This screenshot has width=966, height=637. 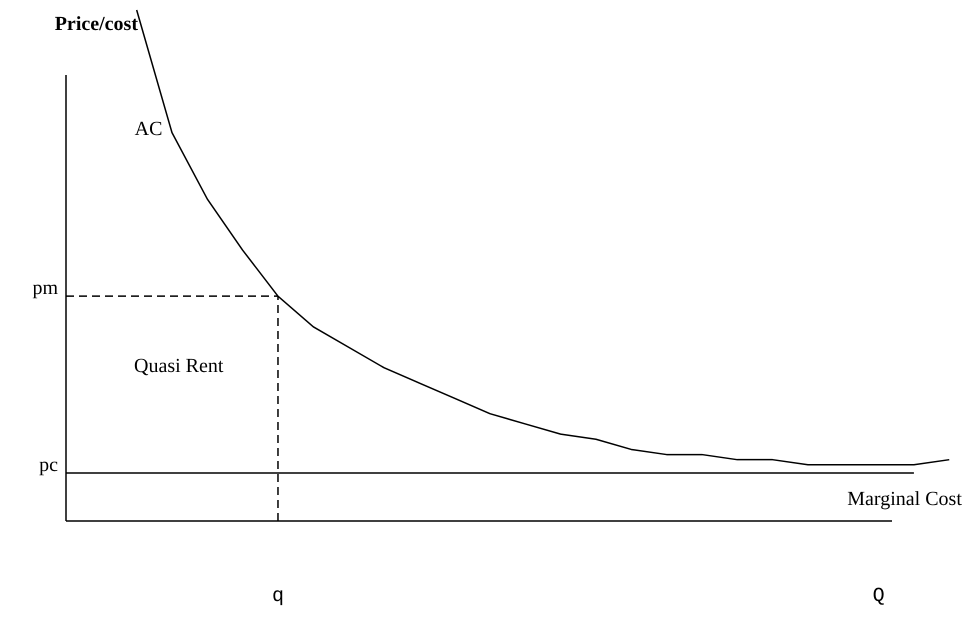 What do you see at coordinates (96, 24) in the screenshot?
I see `y-axis-title: Price/cost` at bounding box center [96, 24].